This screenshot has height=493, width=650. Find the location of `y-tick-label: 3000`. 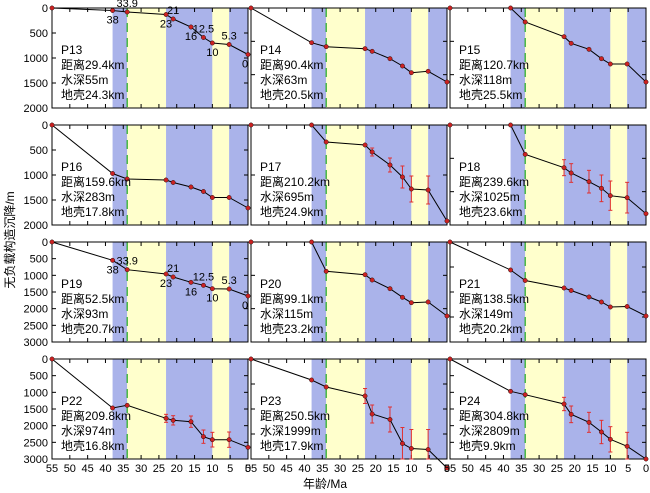

y-tick-label: 3000 is located at coordinates (36, 343).